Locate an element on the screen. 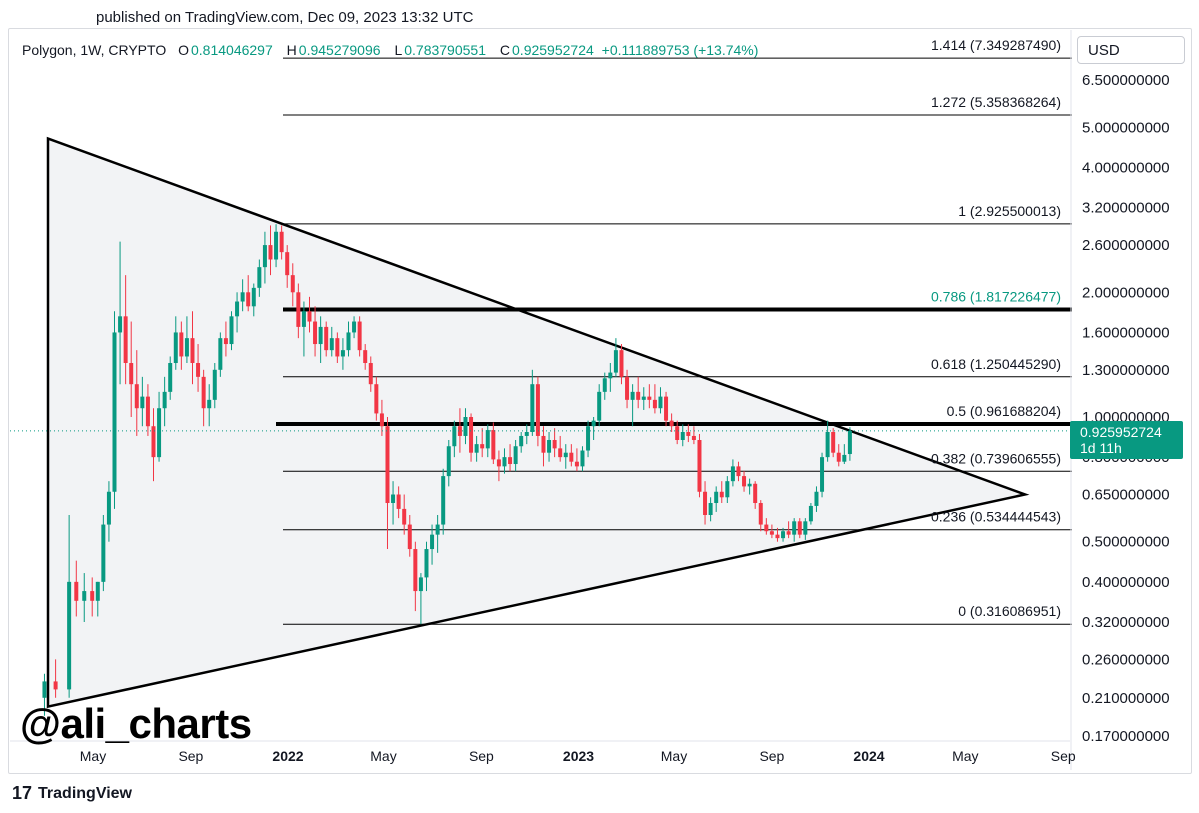  open-value: 0.814046297 is located at coordinates (232, 50).